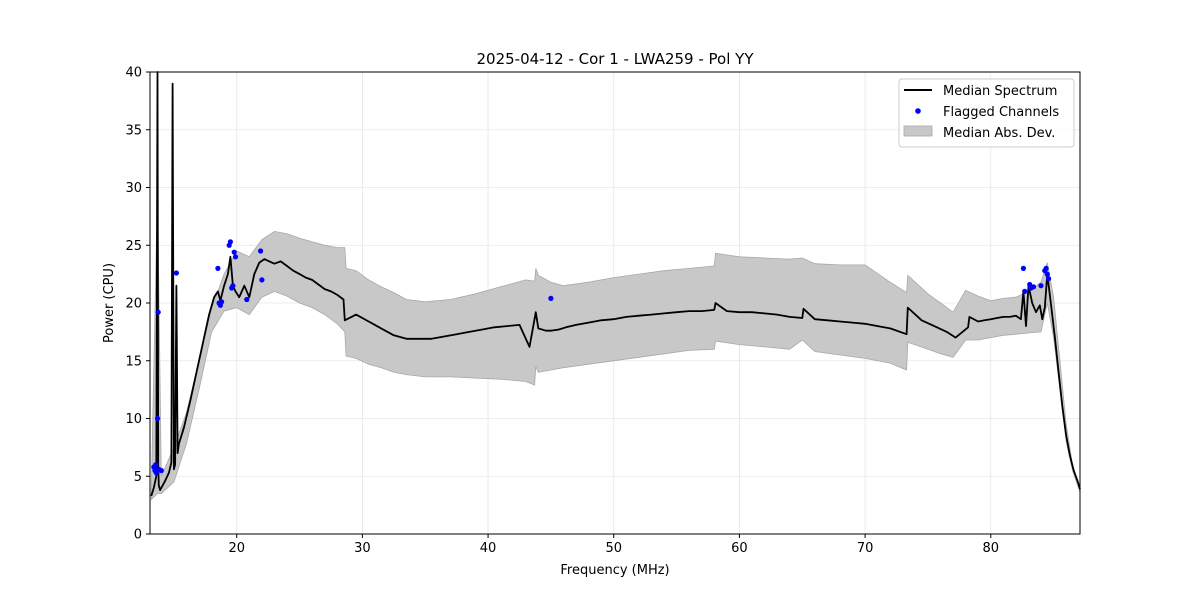 This screenshot has width=1200, height=600. I want to click on legend-flagged-swatch, so click(918, 111).